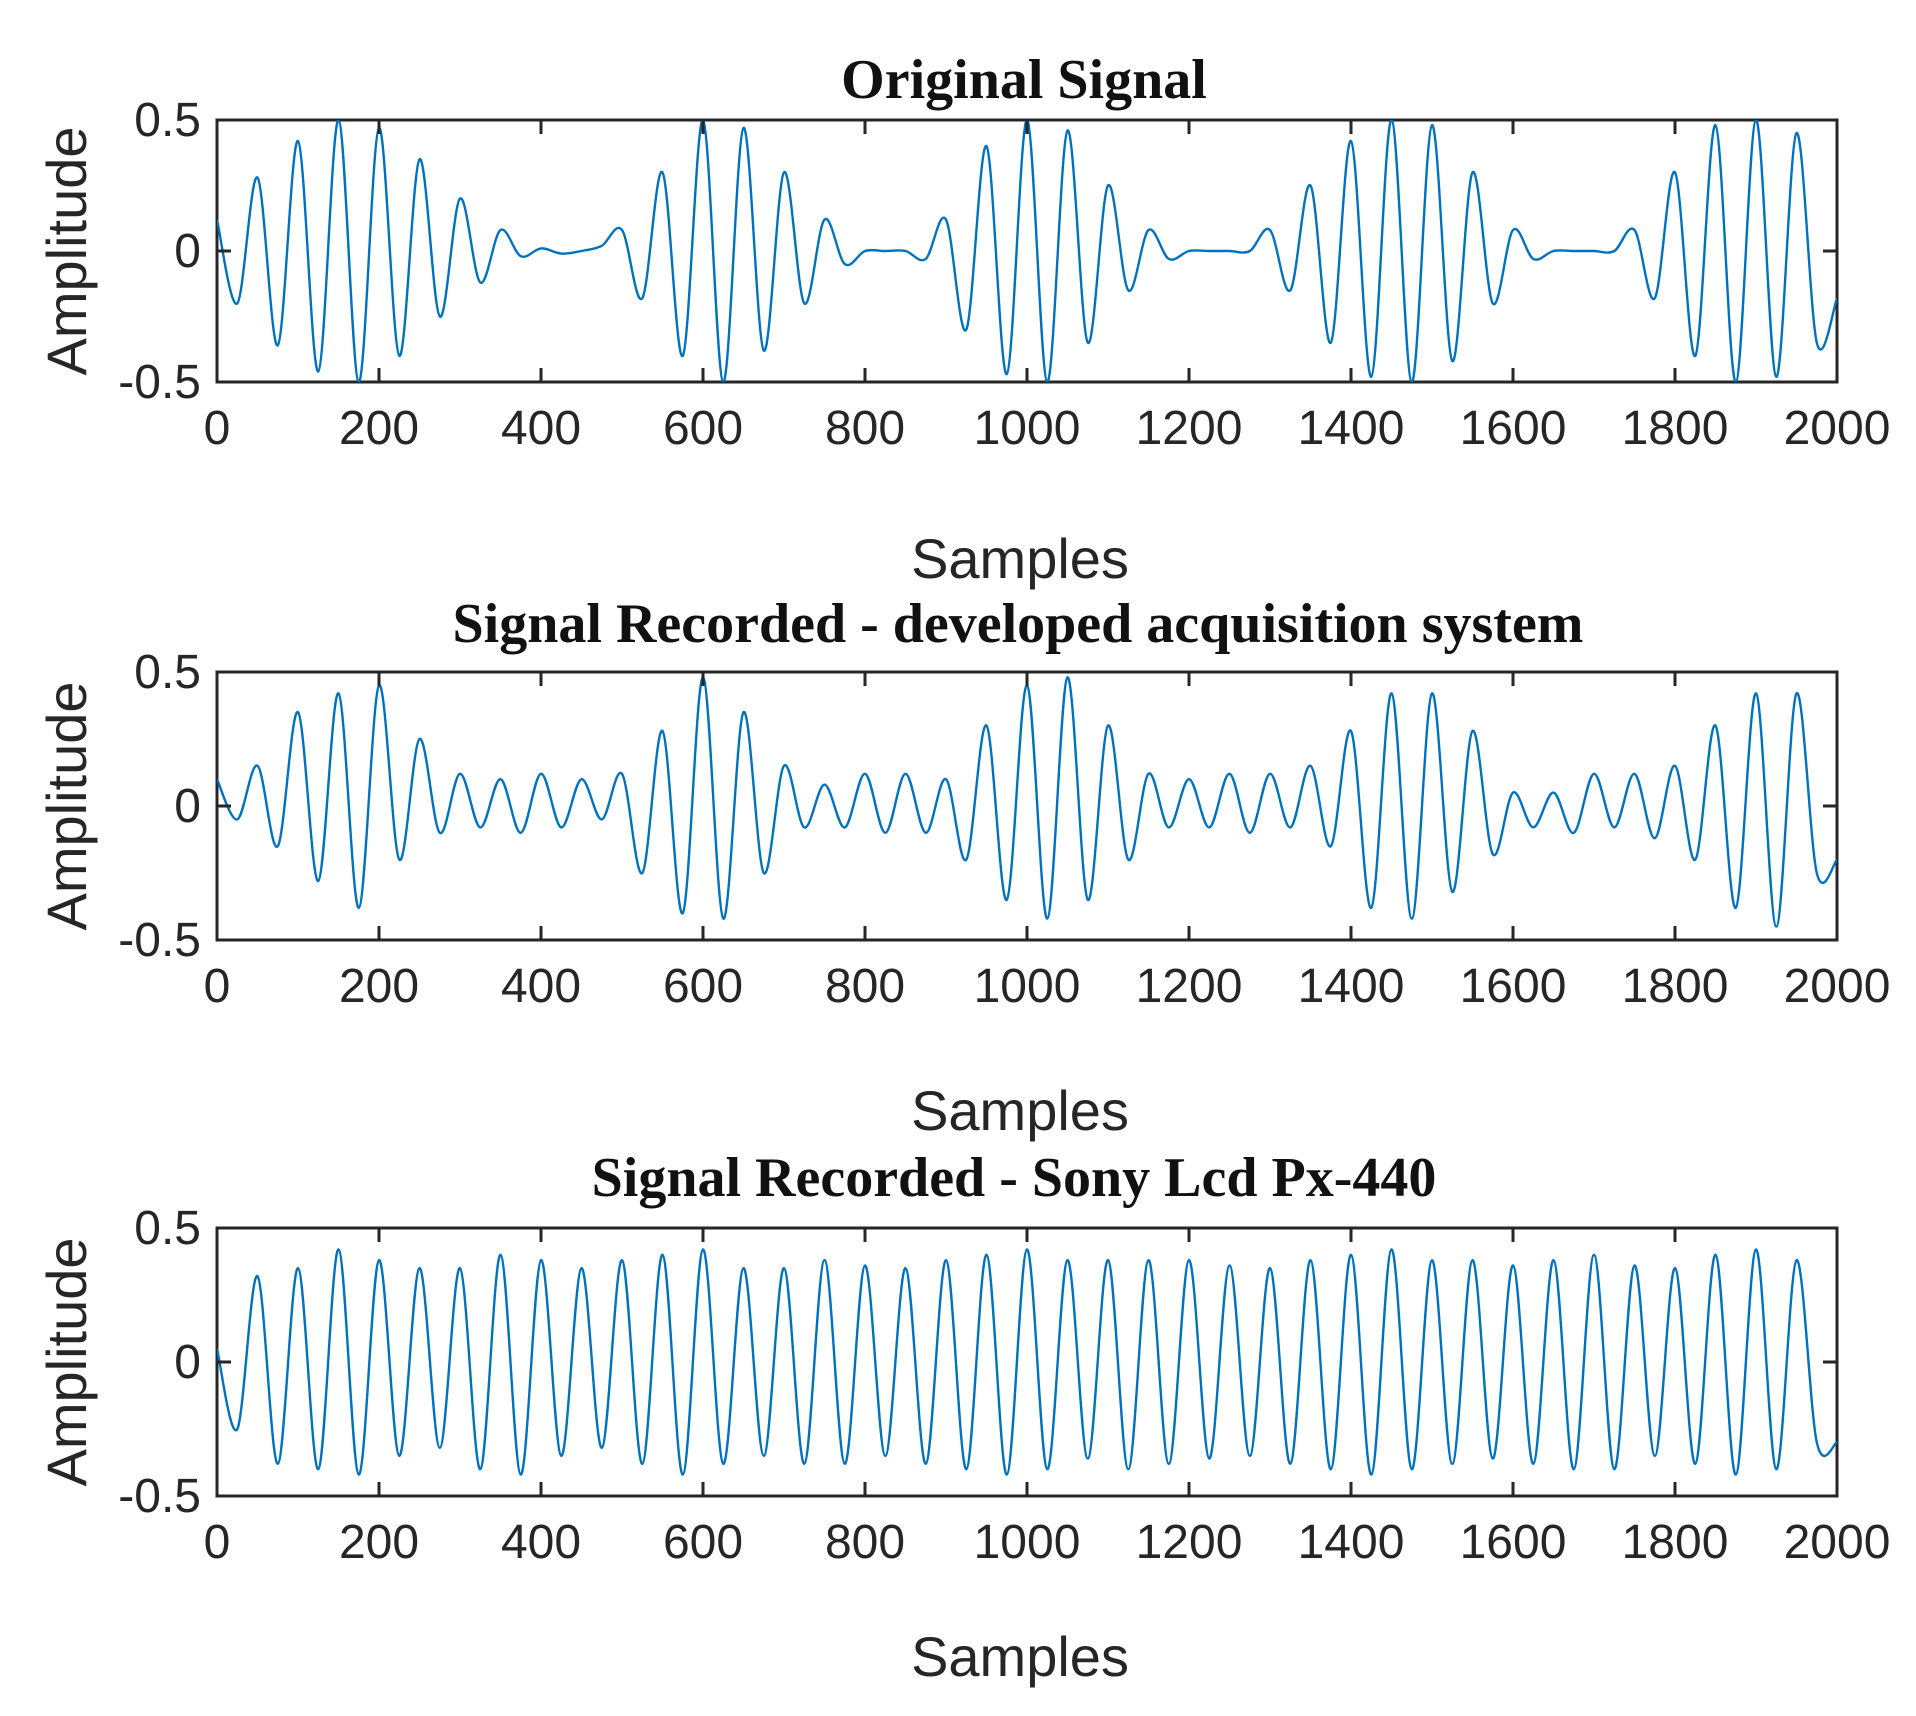 Image resolution: width=1916 pixels, height=1716 pixels. What do you see at coordinates (1024, 80) in the screenshot?
I see `chart-title: Original Signal` at bounding box center [1024, 80].